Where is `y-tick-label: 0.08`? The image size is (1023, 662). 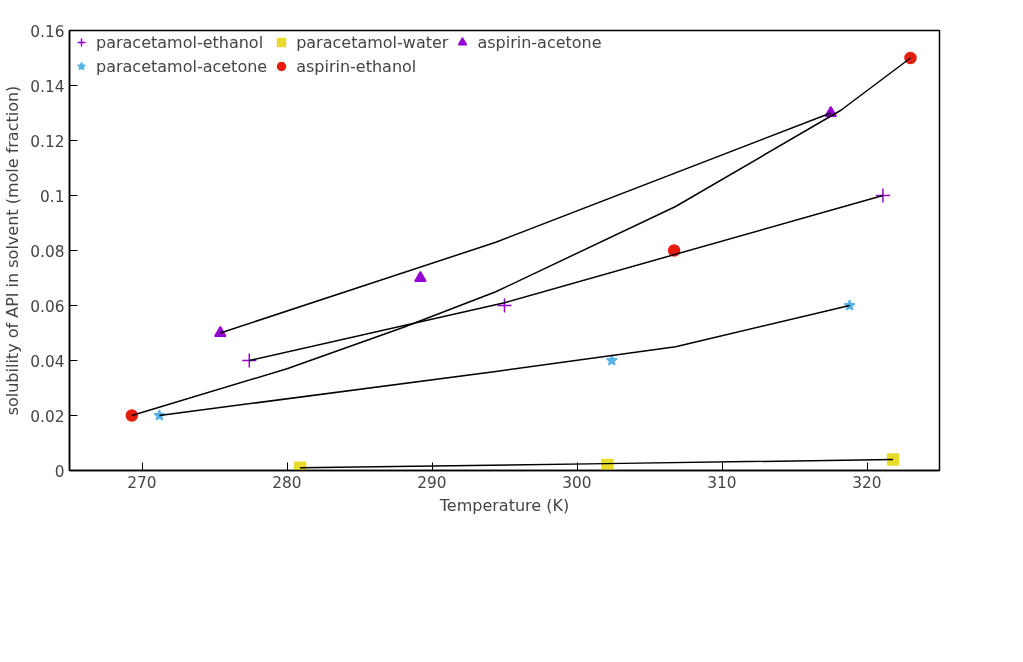 y-tick-label: 0.08 is located at coordinates (47, 251).